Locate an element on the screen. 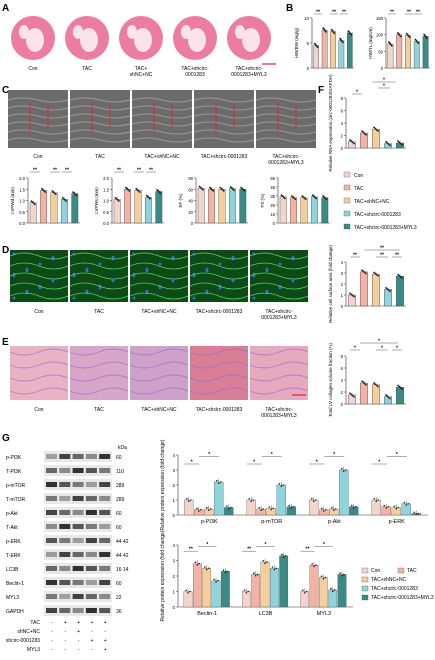 The height and width of the screenshot is (660, 435). legend-swatch is located at coordinates (347, 200).